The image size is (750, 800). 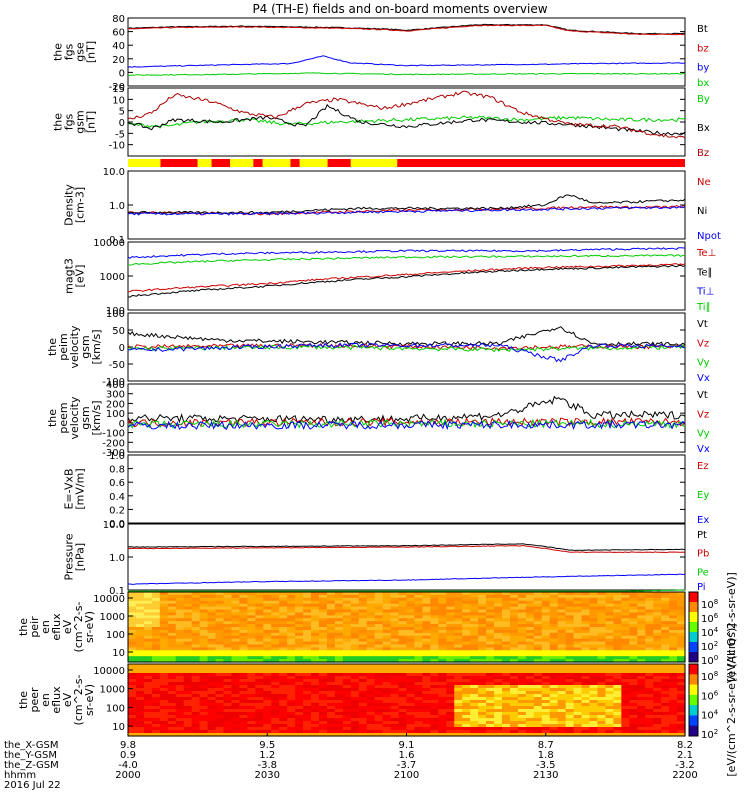 I want to click on y-tick-label: 40, so click(x=118, y=46).